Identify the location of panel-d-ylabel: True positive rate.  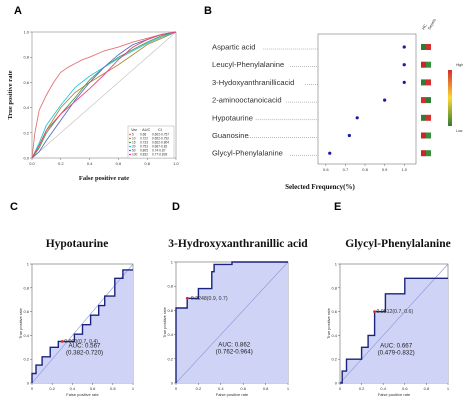
(164, 322).